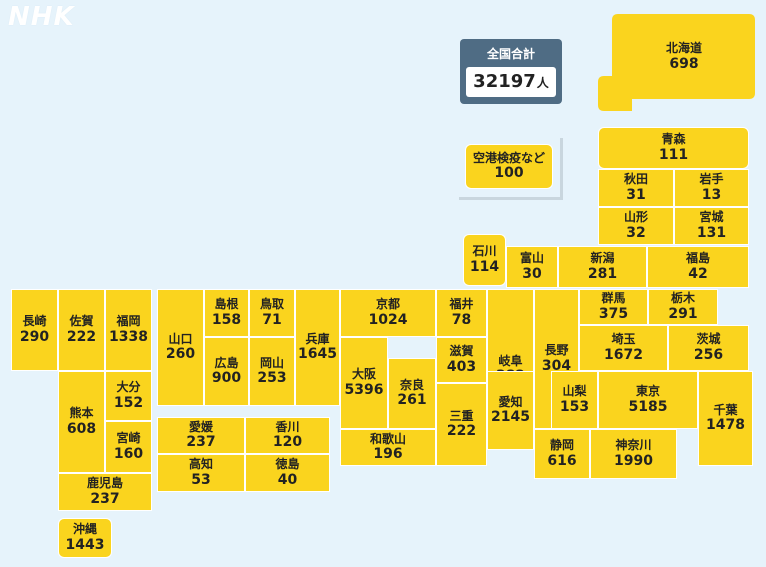 The image size is (766, 567). I want to click on tile-kyoto: 京都 1024, so click(388, 313).